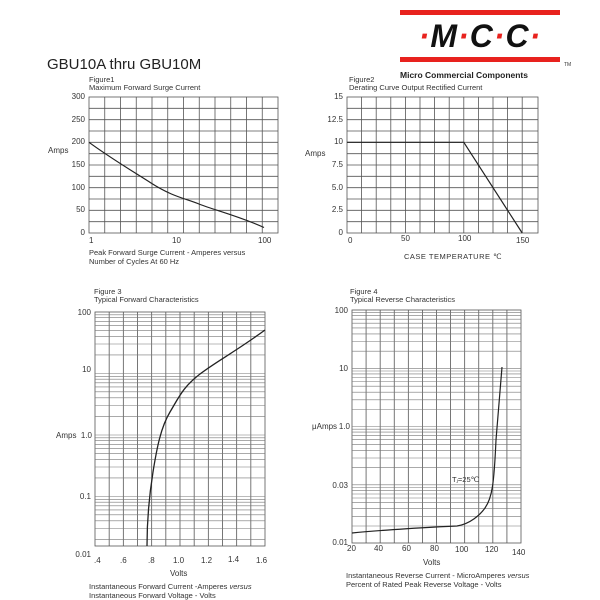  What do you see at coordinates (78, 96) in the screenshot?
I see `fig1-ytick: 300` at bounding box center [78, 96].